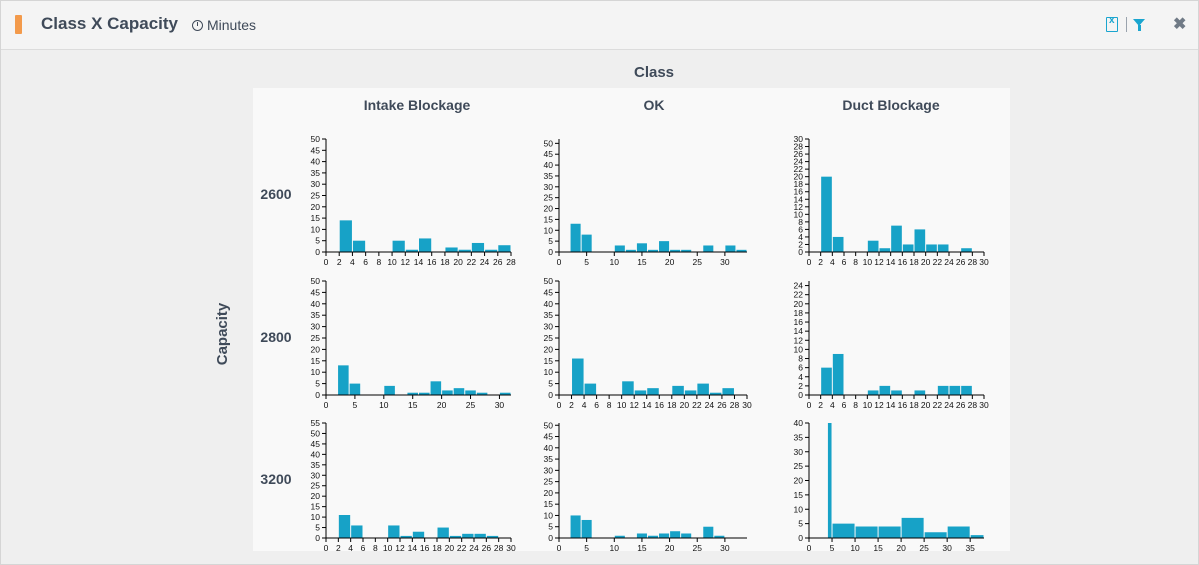 The image size is (1199, 565). I want to click on filter-icon, so click(1139, 25).